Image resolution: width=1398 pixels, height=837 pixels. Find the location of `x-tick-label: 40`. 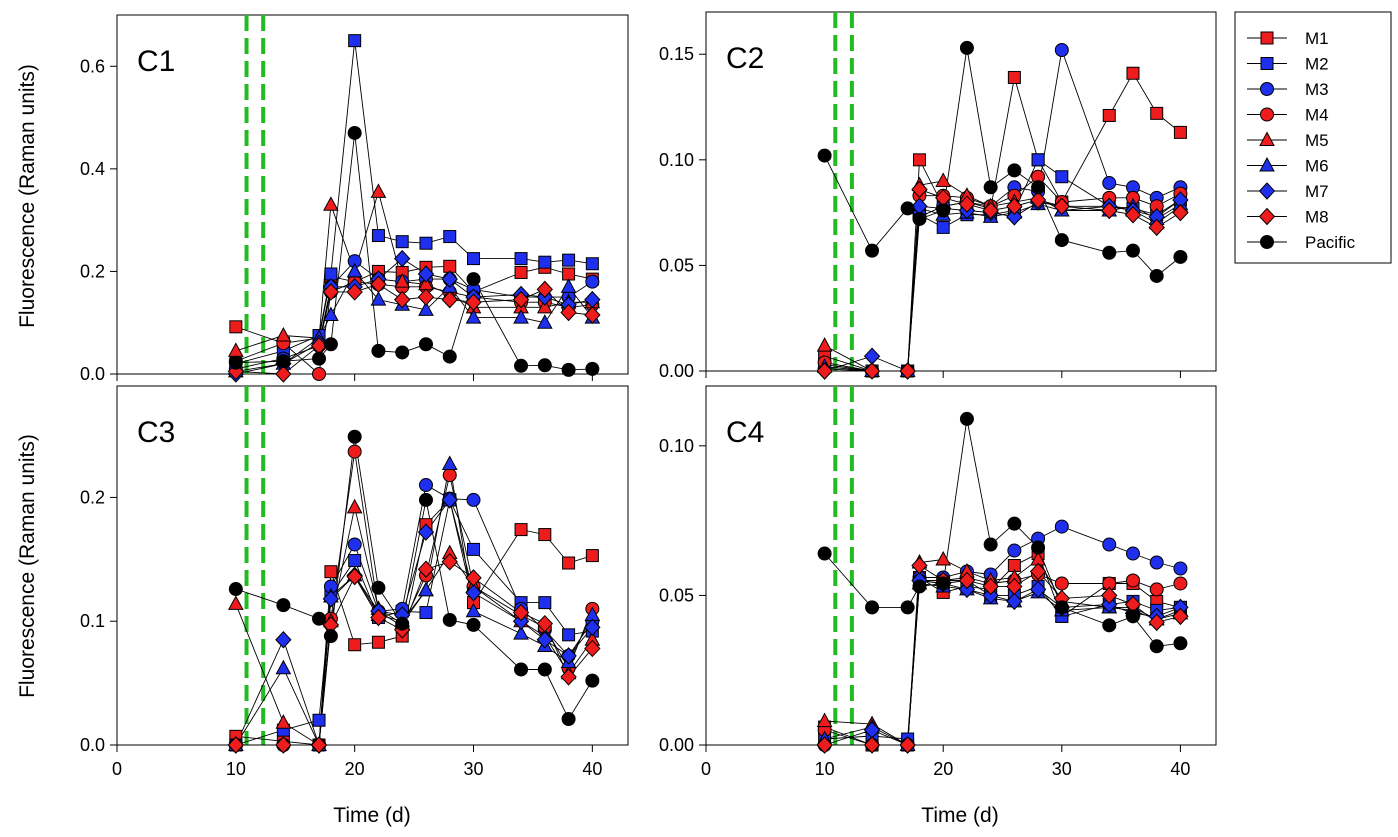

x-tick-label: 40 is located at coordinates (592, 769).